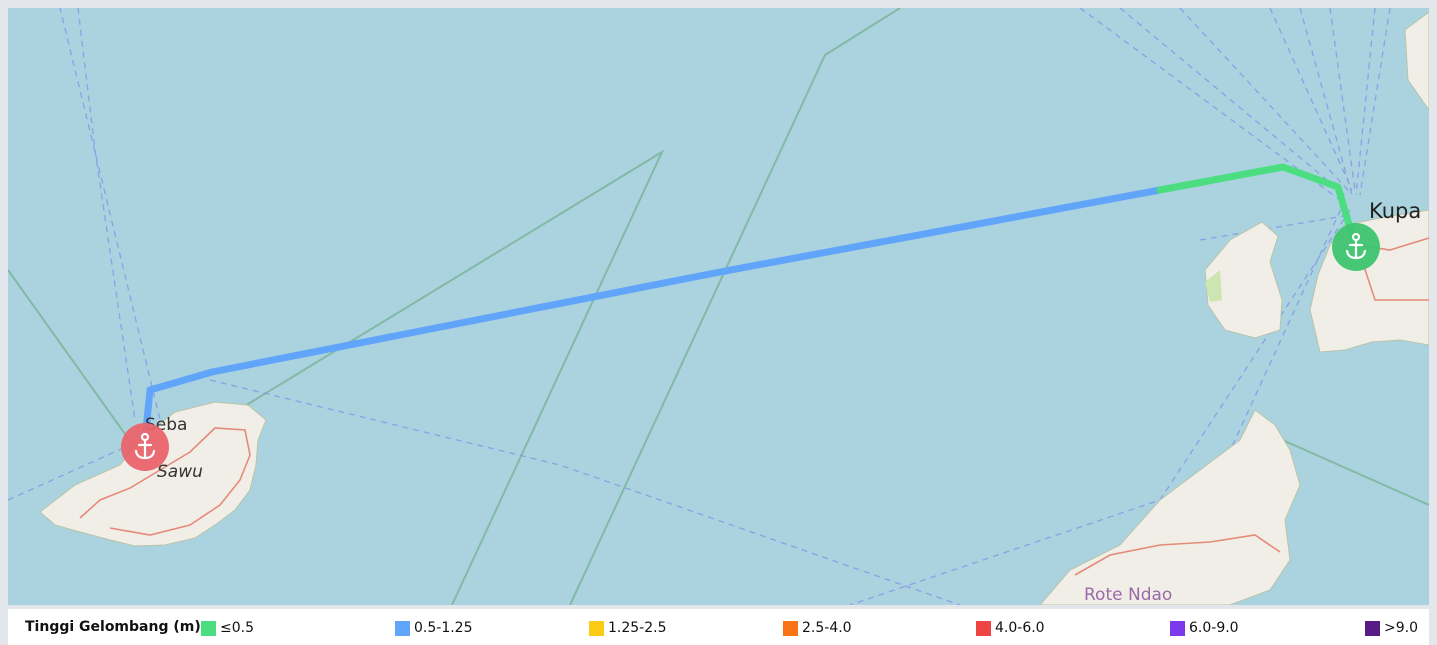 This screenshot has width=1437, height=645. I want to click on legend-item-gt-9.0: >9.0, so click(1391, 628).